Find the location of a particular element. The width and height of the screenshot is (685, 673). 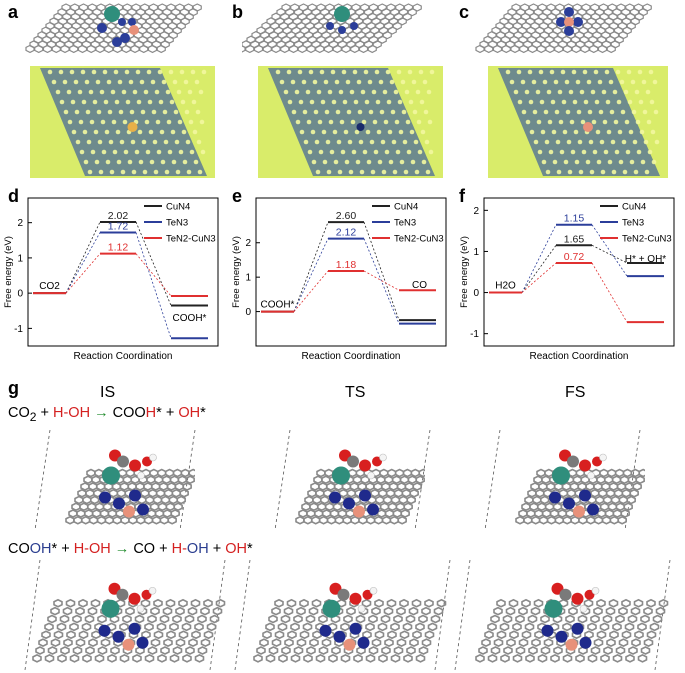

panel-letter-f: f is located at coordinates (462, 196).